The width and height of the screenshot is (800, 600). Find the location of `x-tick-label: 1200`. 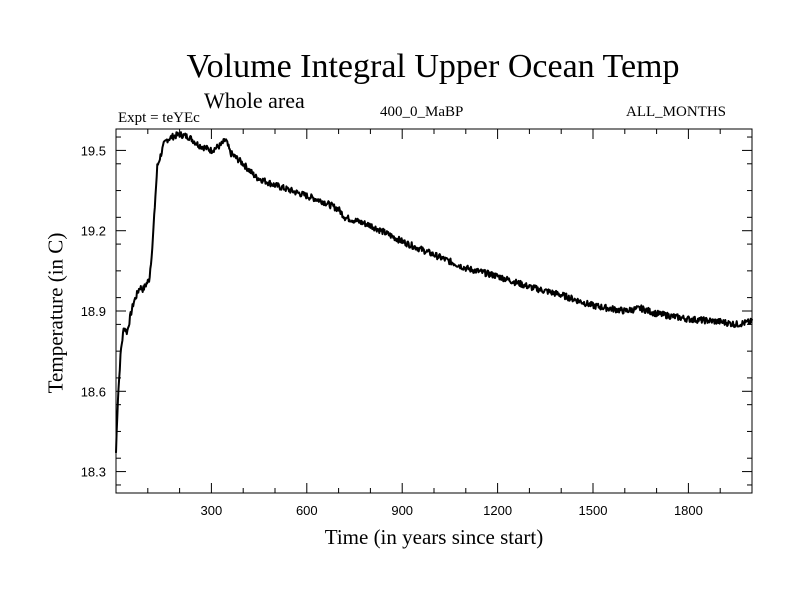

x-tick-label: 1200 is located at coordinates (497, 510).